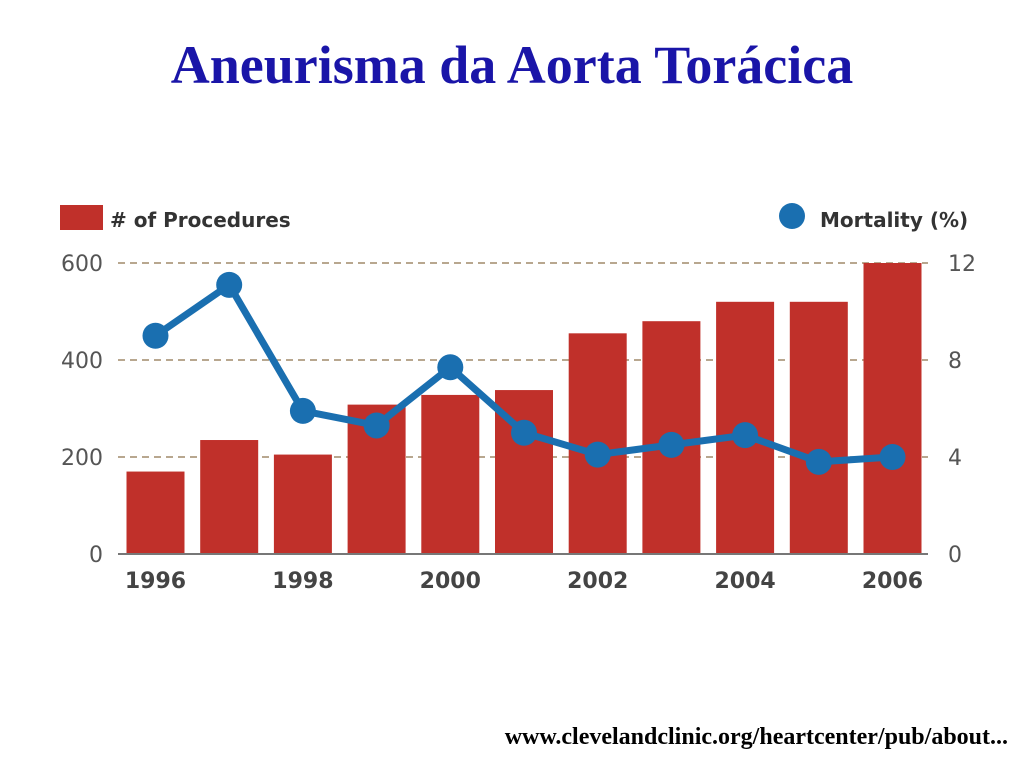  Describe the element at coordinates (302, 581) in the screenshot. I see `x-tick-label: 1998` at that location.